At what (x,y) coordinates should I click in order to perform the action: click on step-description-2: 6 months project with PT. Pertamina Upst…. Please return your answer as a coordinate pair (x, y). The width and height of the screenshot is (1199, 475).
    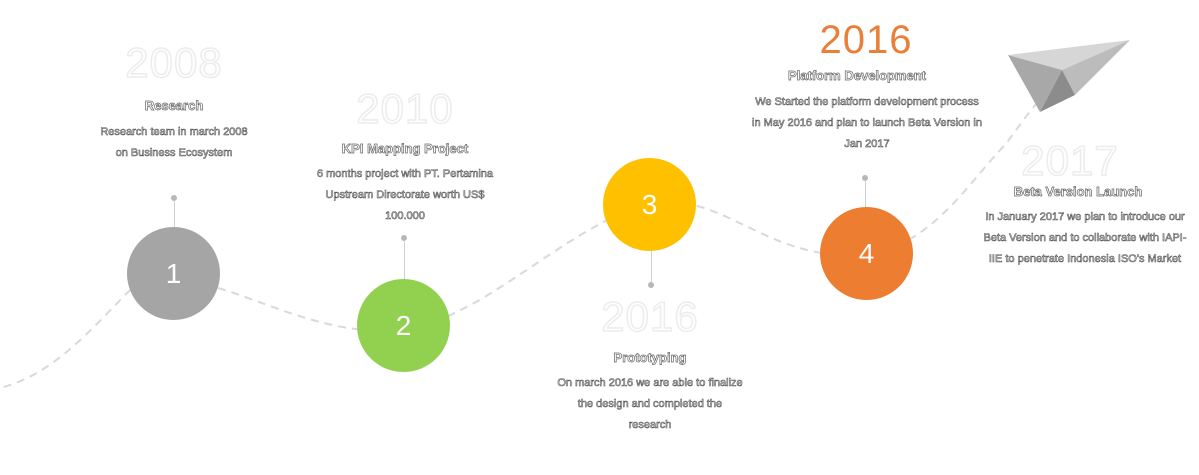
    Looking at the image, I should click on (405, 195).